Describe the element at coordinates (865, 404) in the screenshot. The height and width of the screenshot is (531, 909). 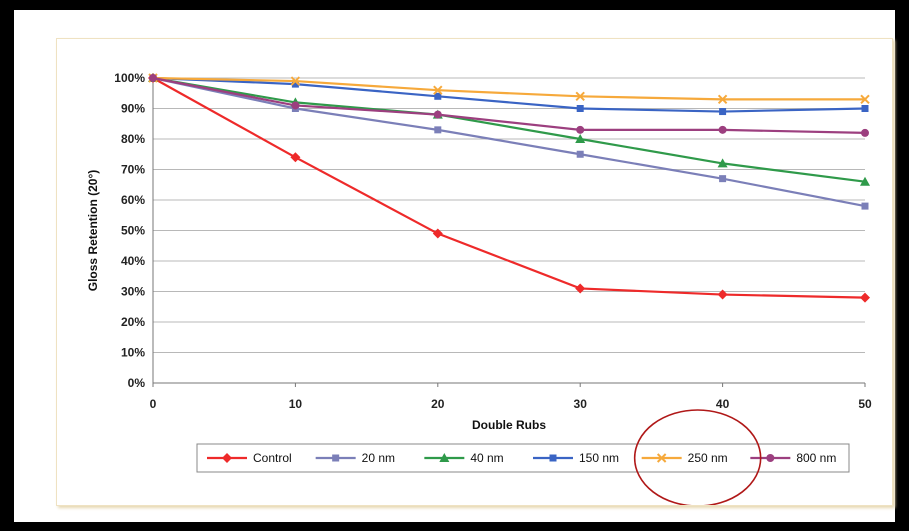
I see `x-tick-label: 50` at that location.